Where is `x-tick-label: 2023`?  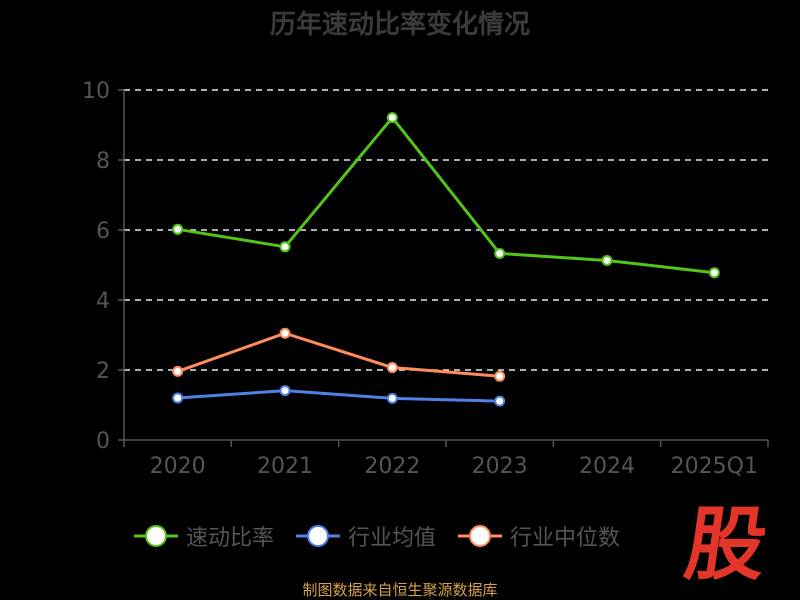 x-tick-label: 2023 is located at coordinates (500, 466).